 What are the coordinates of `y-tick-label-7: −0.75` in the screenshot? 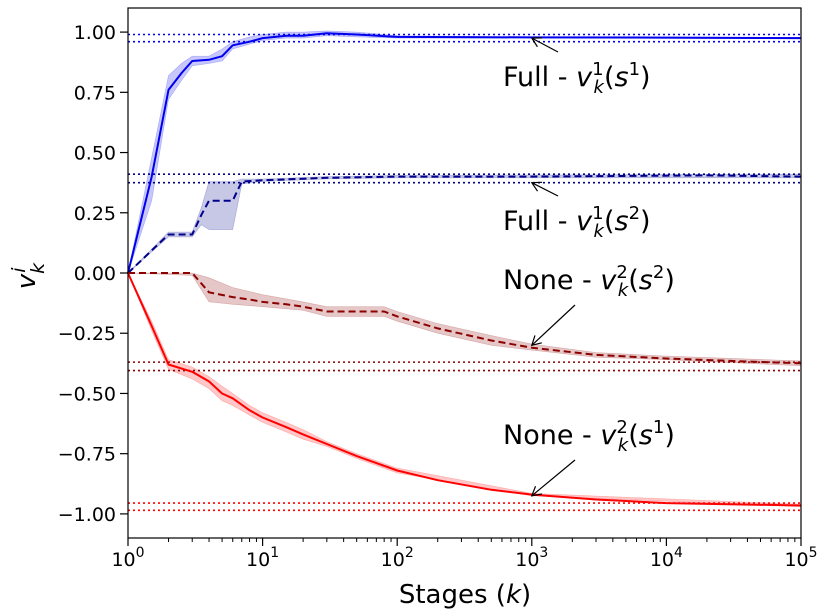 It's located at (87, 455).